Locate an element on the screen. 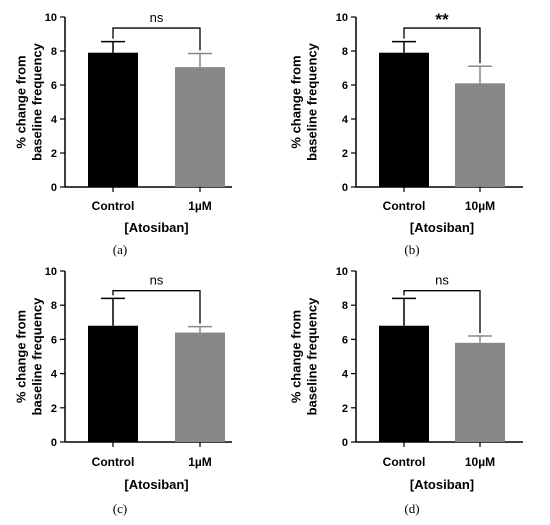 This screenshot has width=550, height=525. panel-letter: (b) is located at coordinates (411, 249).